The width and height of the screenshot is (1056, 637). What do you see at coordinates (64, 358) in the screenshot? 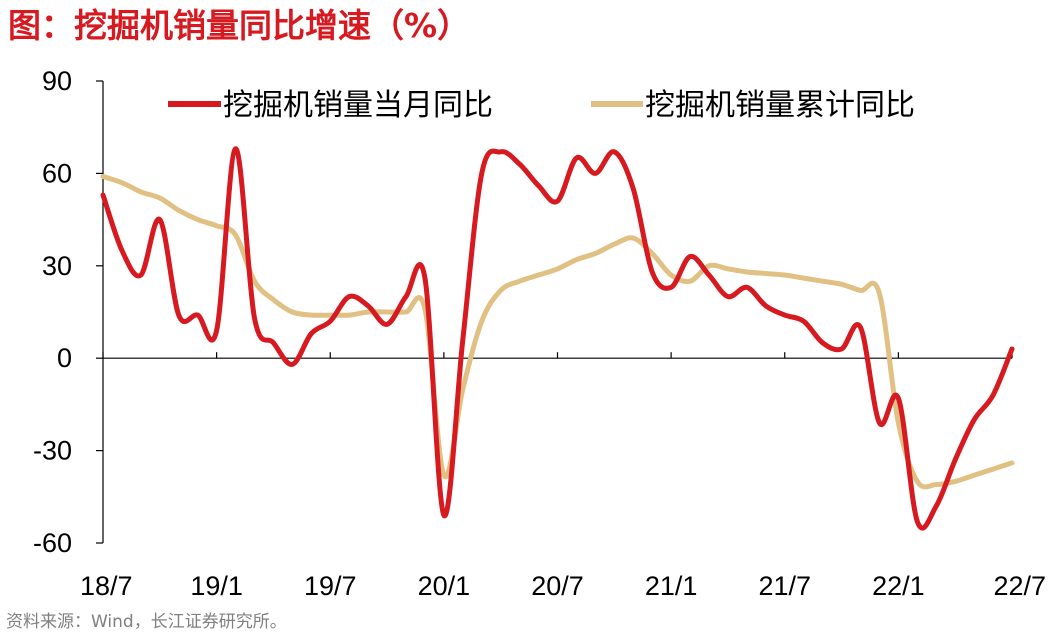
I see `y-tick-label: 0` at bounding box center [64, 358].